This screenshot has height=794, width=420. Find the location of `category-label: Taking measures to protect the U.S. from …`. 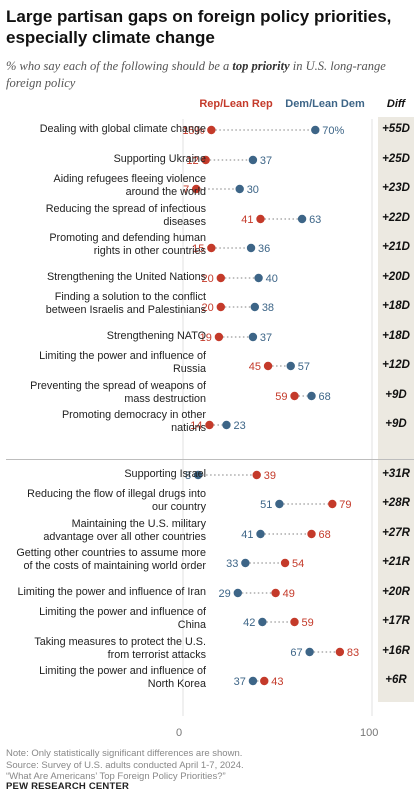

category-label: Taking measures to protect the U.S. from … is located at coordinates (111, 649).